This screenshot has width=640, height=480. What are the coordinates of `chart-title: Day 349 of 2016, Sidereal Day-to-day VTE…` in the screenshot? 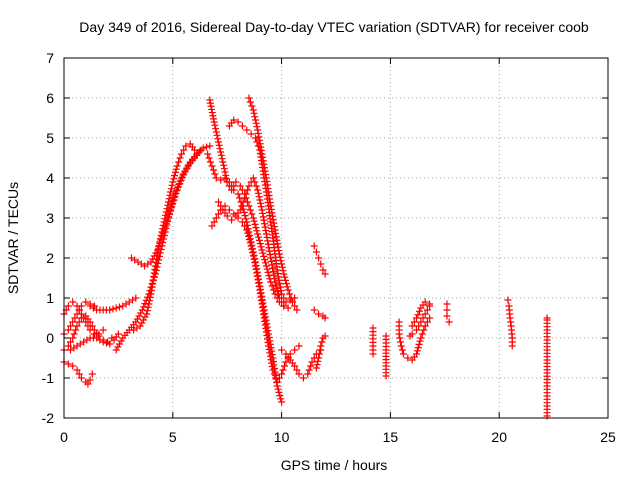 It's located at (334, 27).